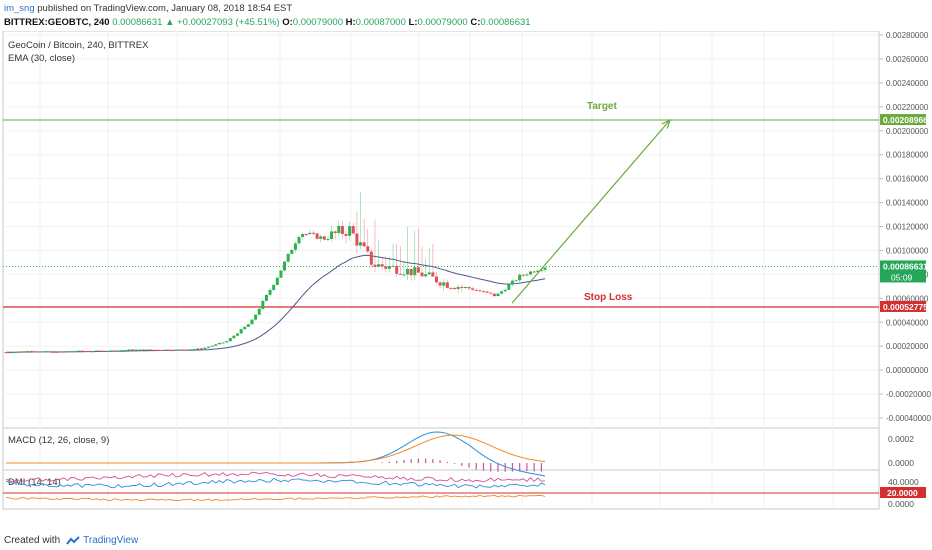  What do you see at coordinates (419, 514) in the screenshot?
I see `time-tick-label: 5` at bounding box center [419, 514].